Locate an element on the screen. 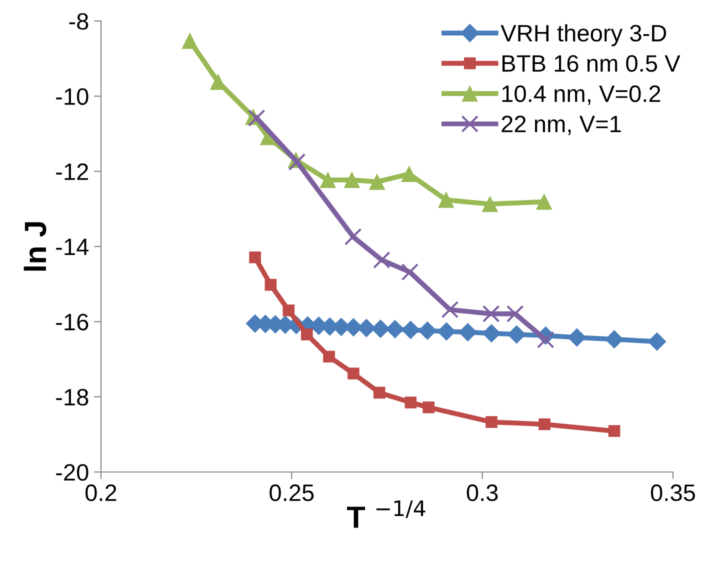 This screenshot has width=704, height=562. x-tick-label: 0.35 is located at coordinates (672, 493).